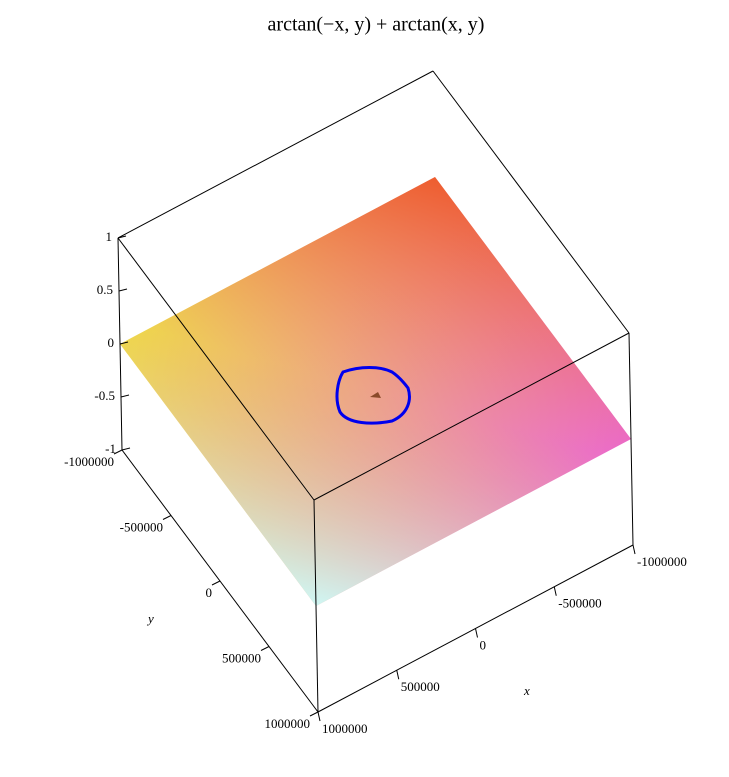  What do you see at coordinates (150, 618) in the screenshot?
I see `y-axis-label: y` at bounding box center [150, 618].